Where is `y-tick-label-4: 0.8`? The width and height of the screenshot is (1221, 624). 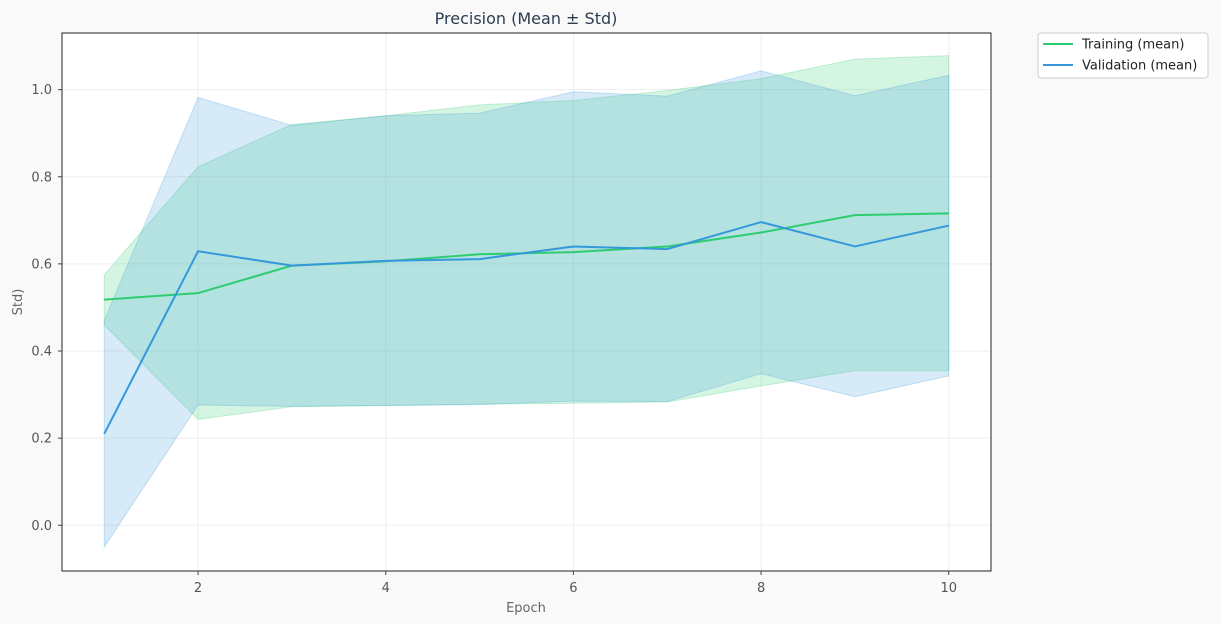
y-tick-label-4: 0.8 is located at coordinates (41, 177).